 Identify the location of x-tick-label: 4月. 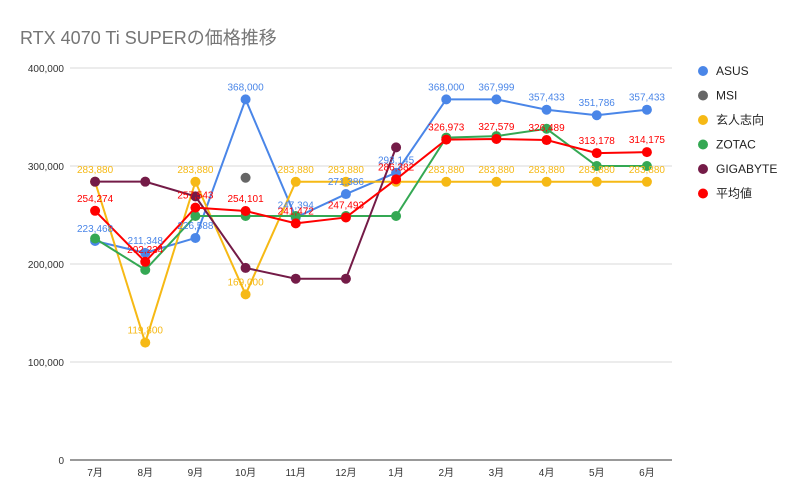
(547, 473).